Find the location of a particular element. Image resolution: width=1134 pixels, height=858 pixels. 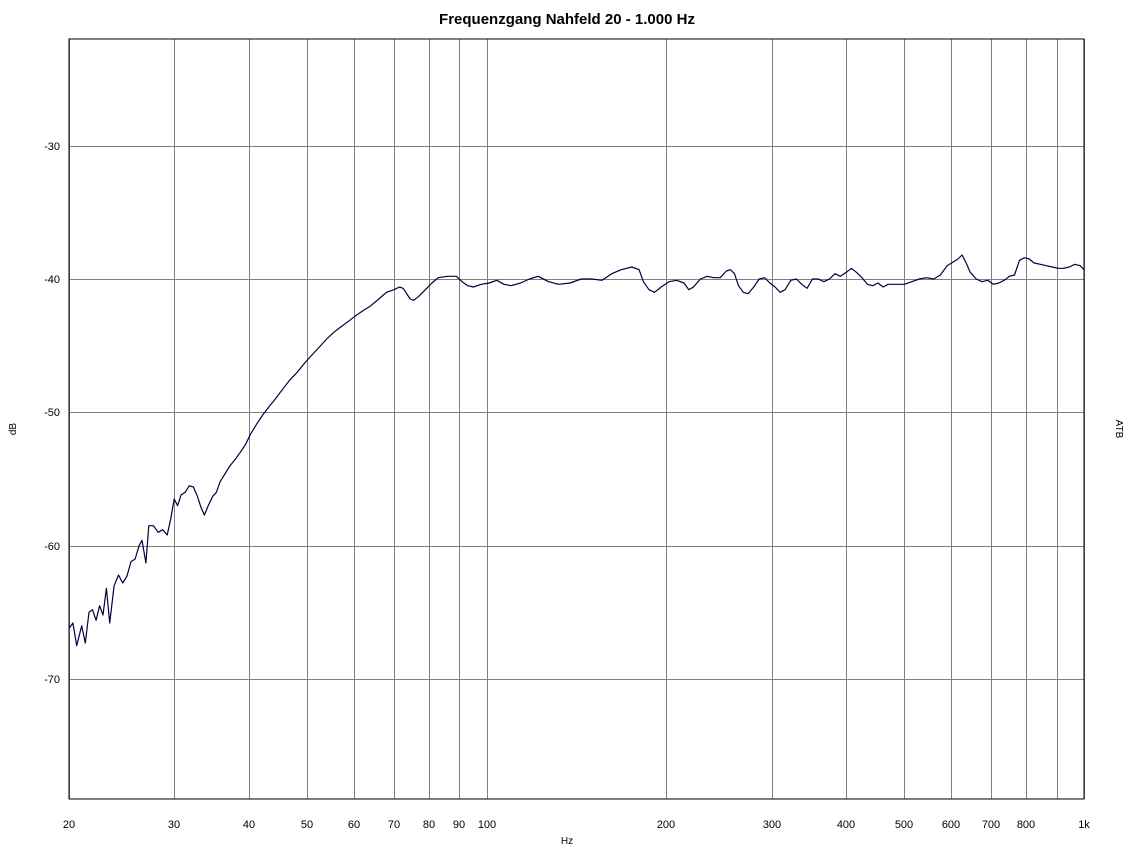

y-axis-label: dB is located at coordinates (13, 429).